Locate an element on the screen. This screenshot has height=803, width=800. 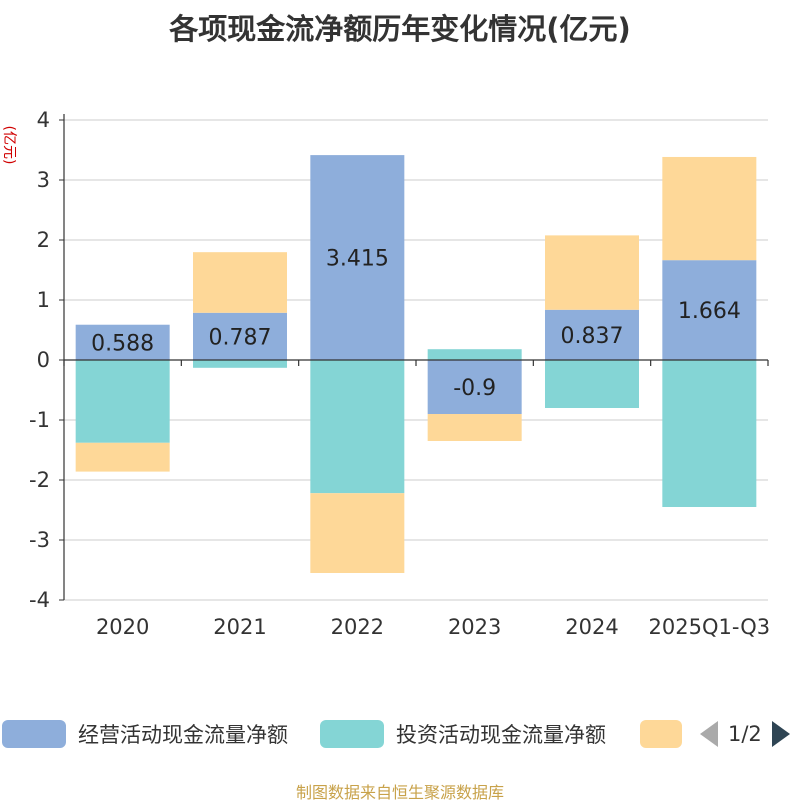
y-axis-label: (亿元) is located at coordinates (9, 145).